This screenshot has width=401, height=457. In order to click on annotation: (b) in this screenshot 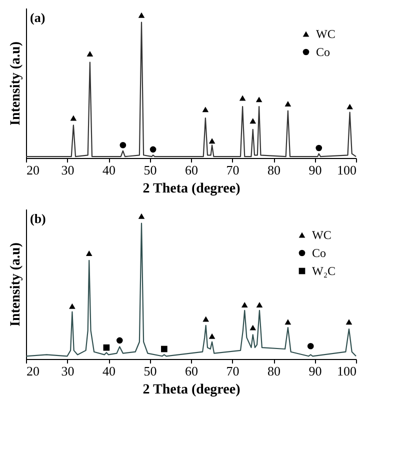, I will do `click(38, 218)`.